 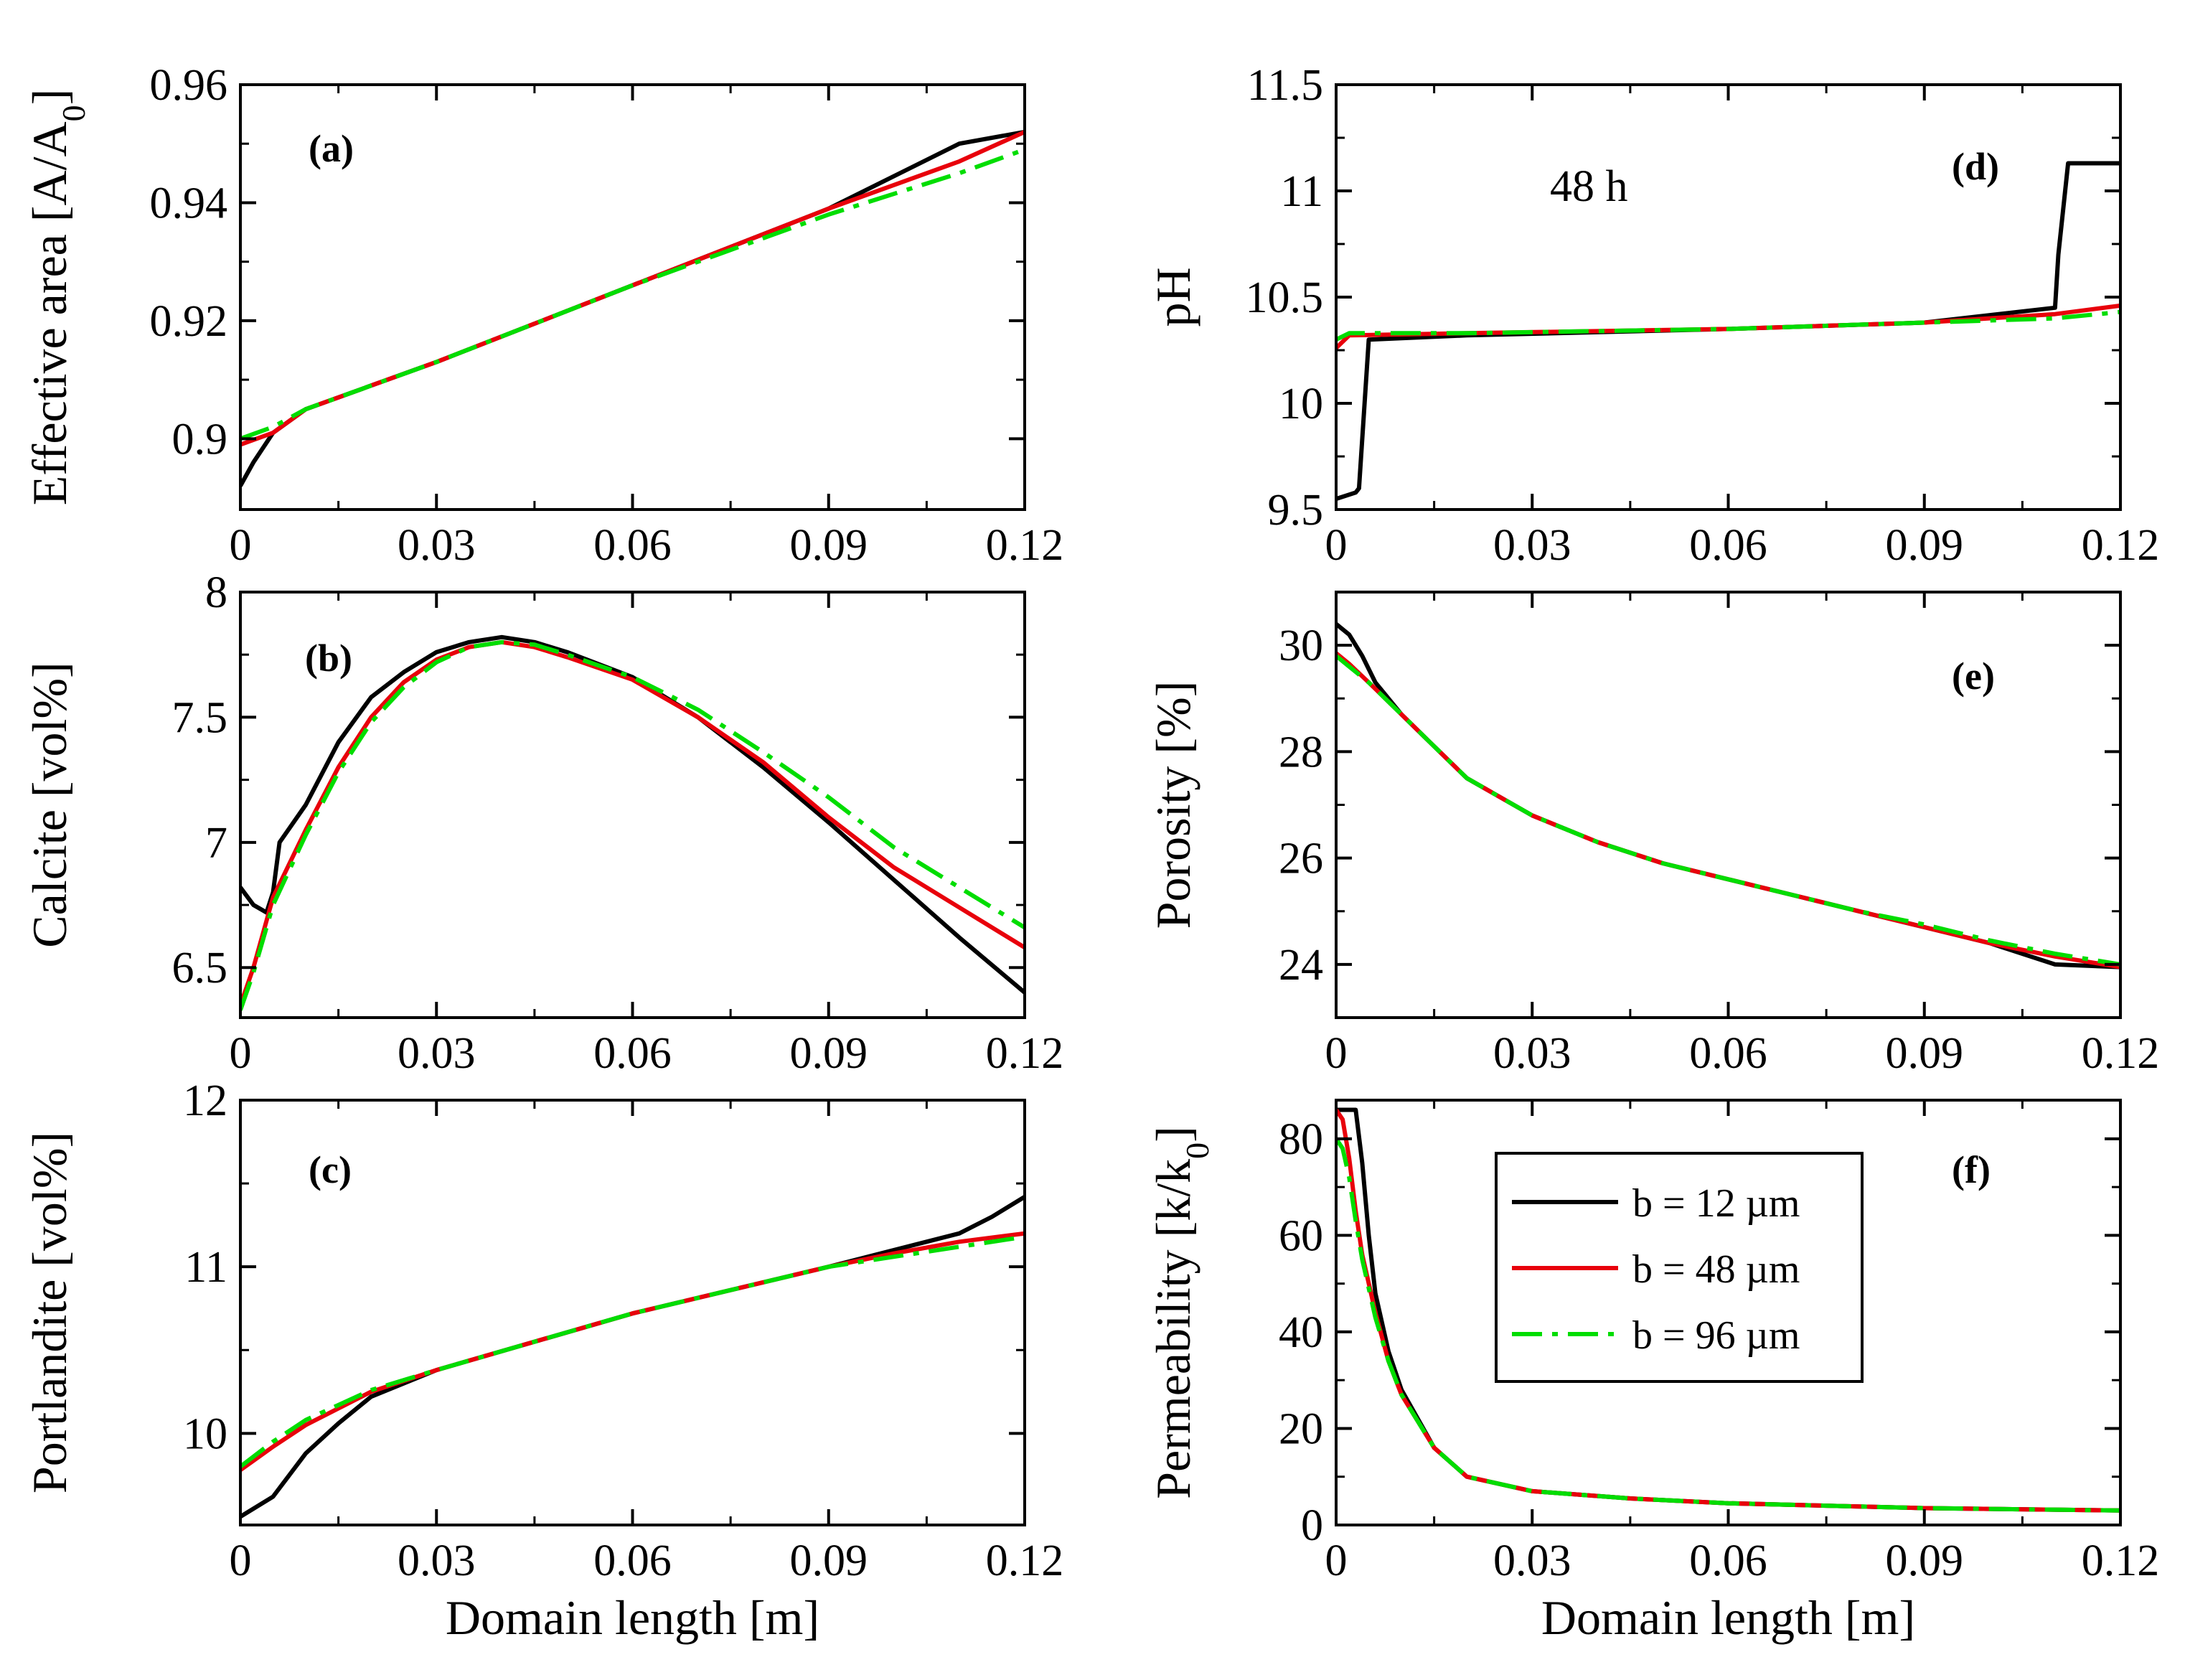 I want to click on y-tick-label: 80, so click(x=1301, y=1139).